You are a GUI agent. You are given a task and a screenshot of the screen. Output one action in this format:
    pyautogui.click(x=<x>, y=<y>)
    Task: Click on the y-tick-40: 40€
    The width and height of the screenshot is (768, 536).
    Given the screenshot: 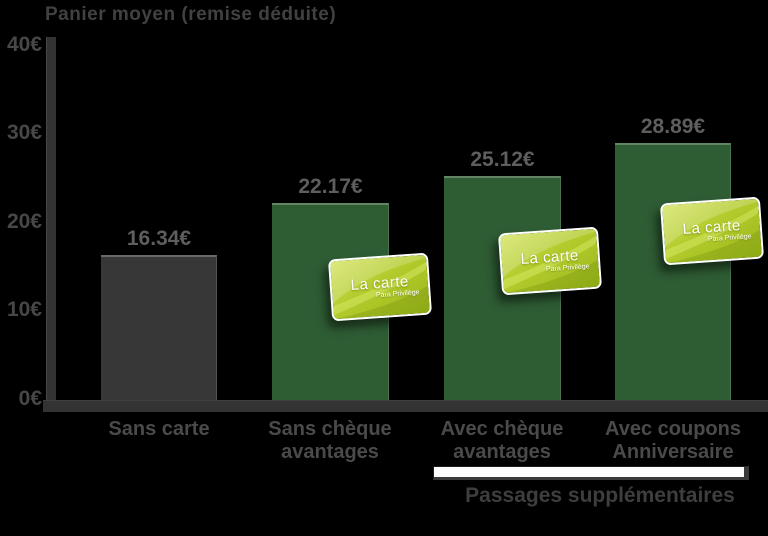 What is the action you would take?
    pyautogui.click(x=24, y=44)
    